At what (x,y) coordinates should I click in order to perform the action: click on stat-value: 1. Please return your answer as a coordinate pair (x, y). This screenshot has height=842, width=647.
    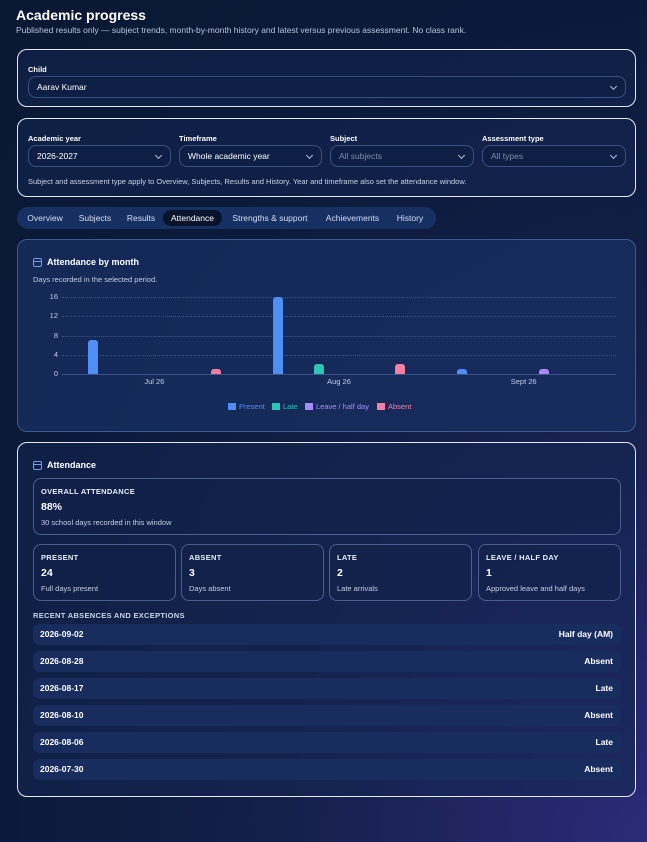
    Looking at the image, I should click on (489, 573).